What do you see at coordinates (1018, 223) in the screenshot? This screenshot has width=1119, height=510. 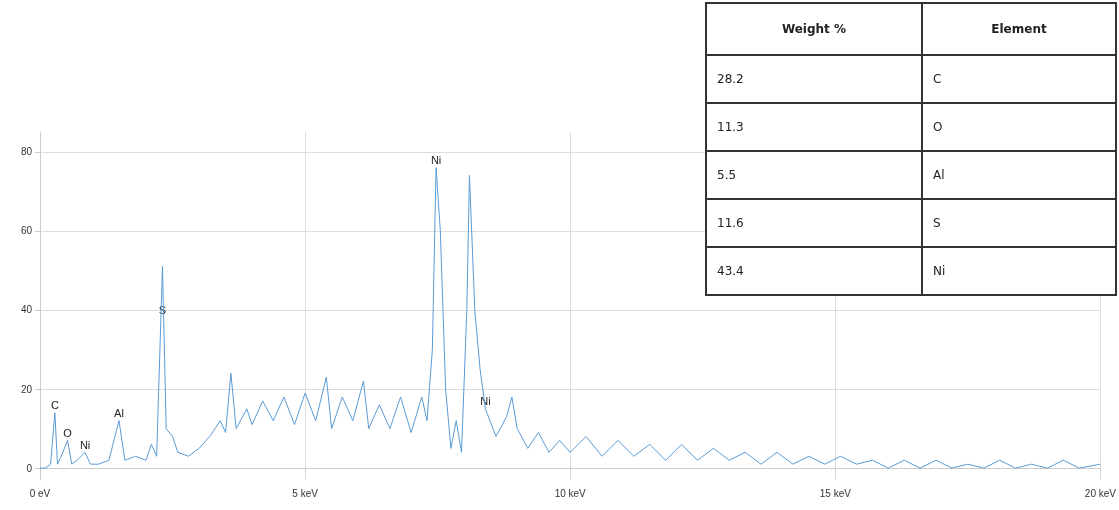 I see `category-label: S` at bounding box center [1018, 223].